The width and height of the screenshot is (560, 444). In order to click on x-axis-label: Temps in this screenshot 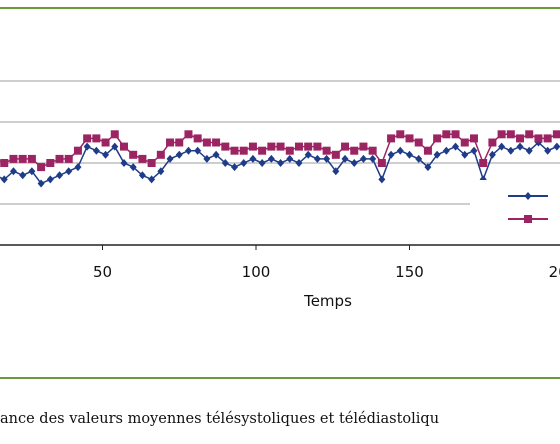, I will do `click(327, 301)`.